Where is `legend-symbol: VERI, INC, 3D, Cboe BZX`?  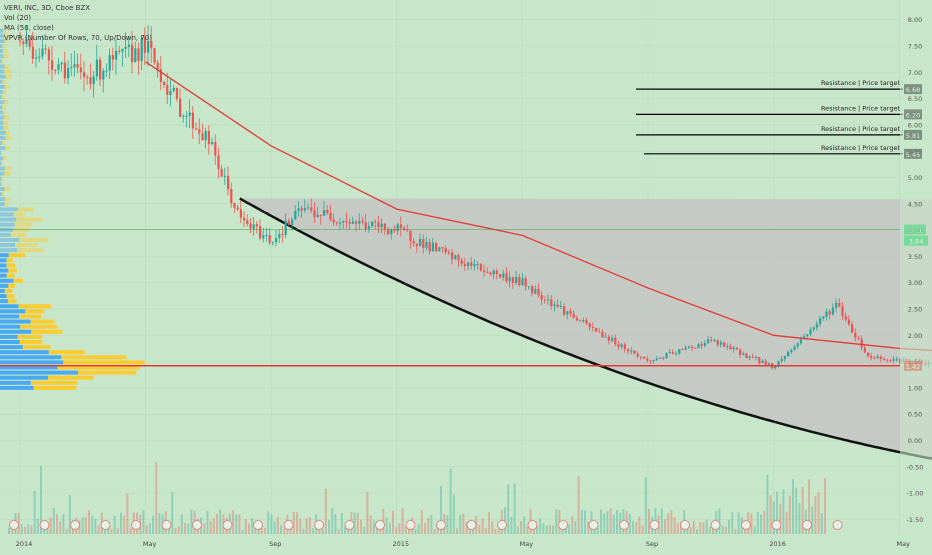 legend-symbol: VERI, INC, 3D, Cboe BZX is located at coordinates (47, 8).